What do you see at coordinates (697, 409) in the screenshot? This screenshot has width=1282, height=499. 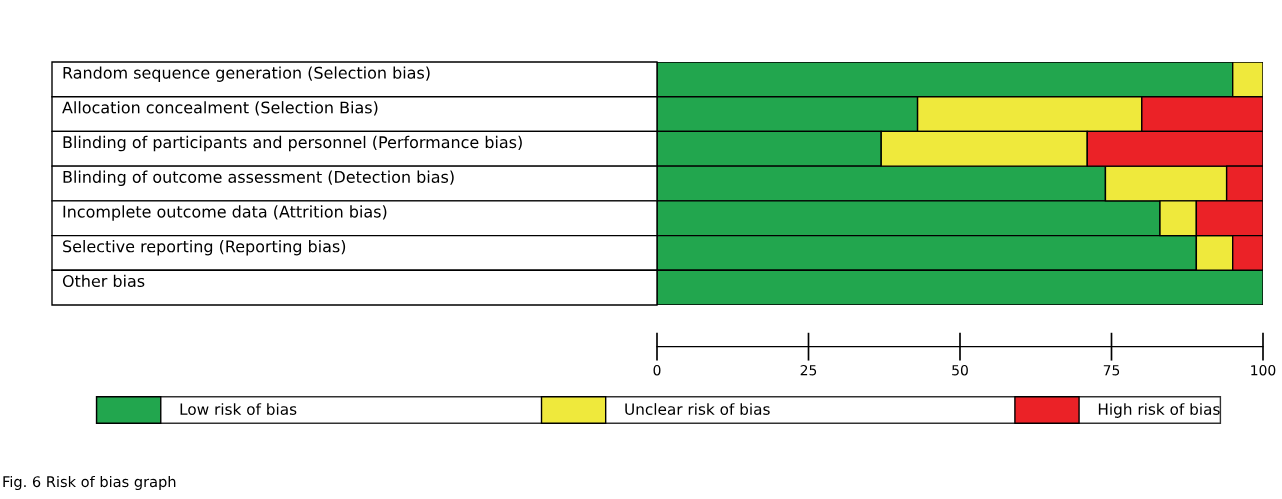 I see `legend-label: Unclear risk of bias` at bounding box center [697, 409].